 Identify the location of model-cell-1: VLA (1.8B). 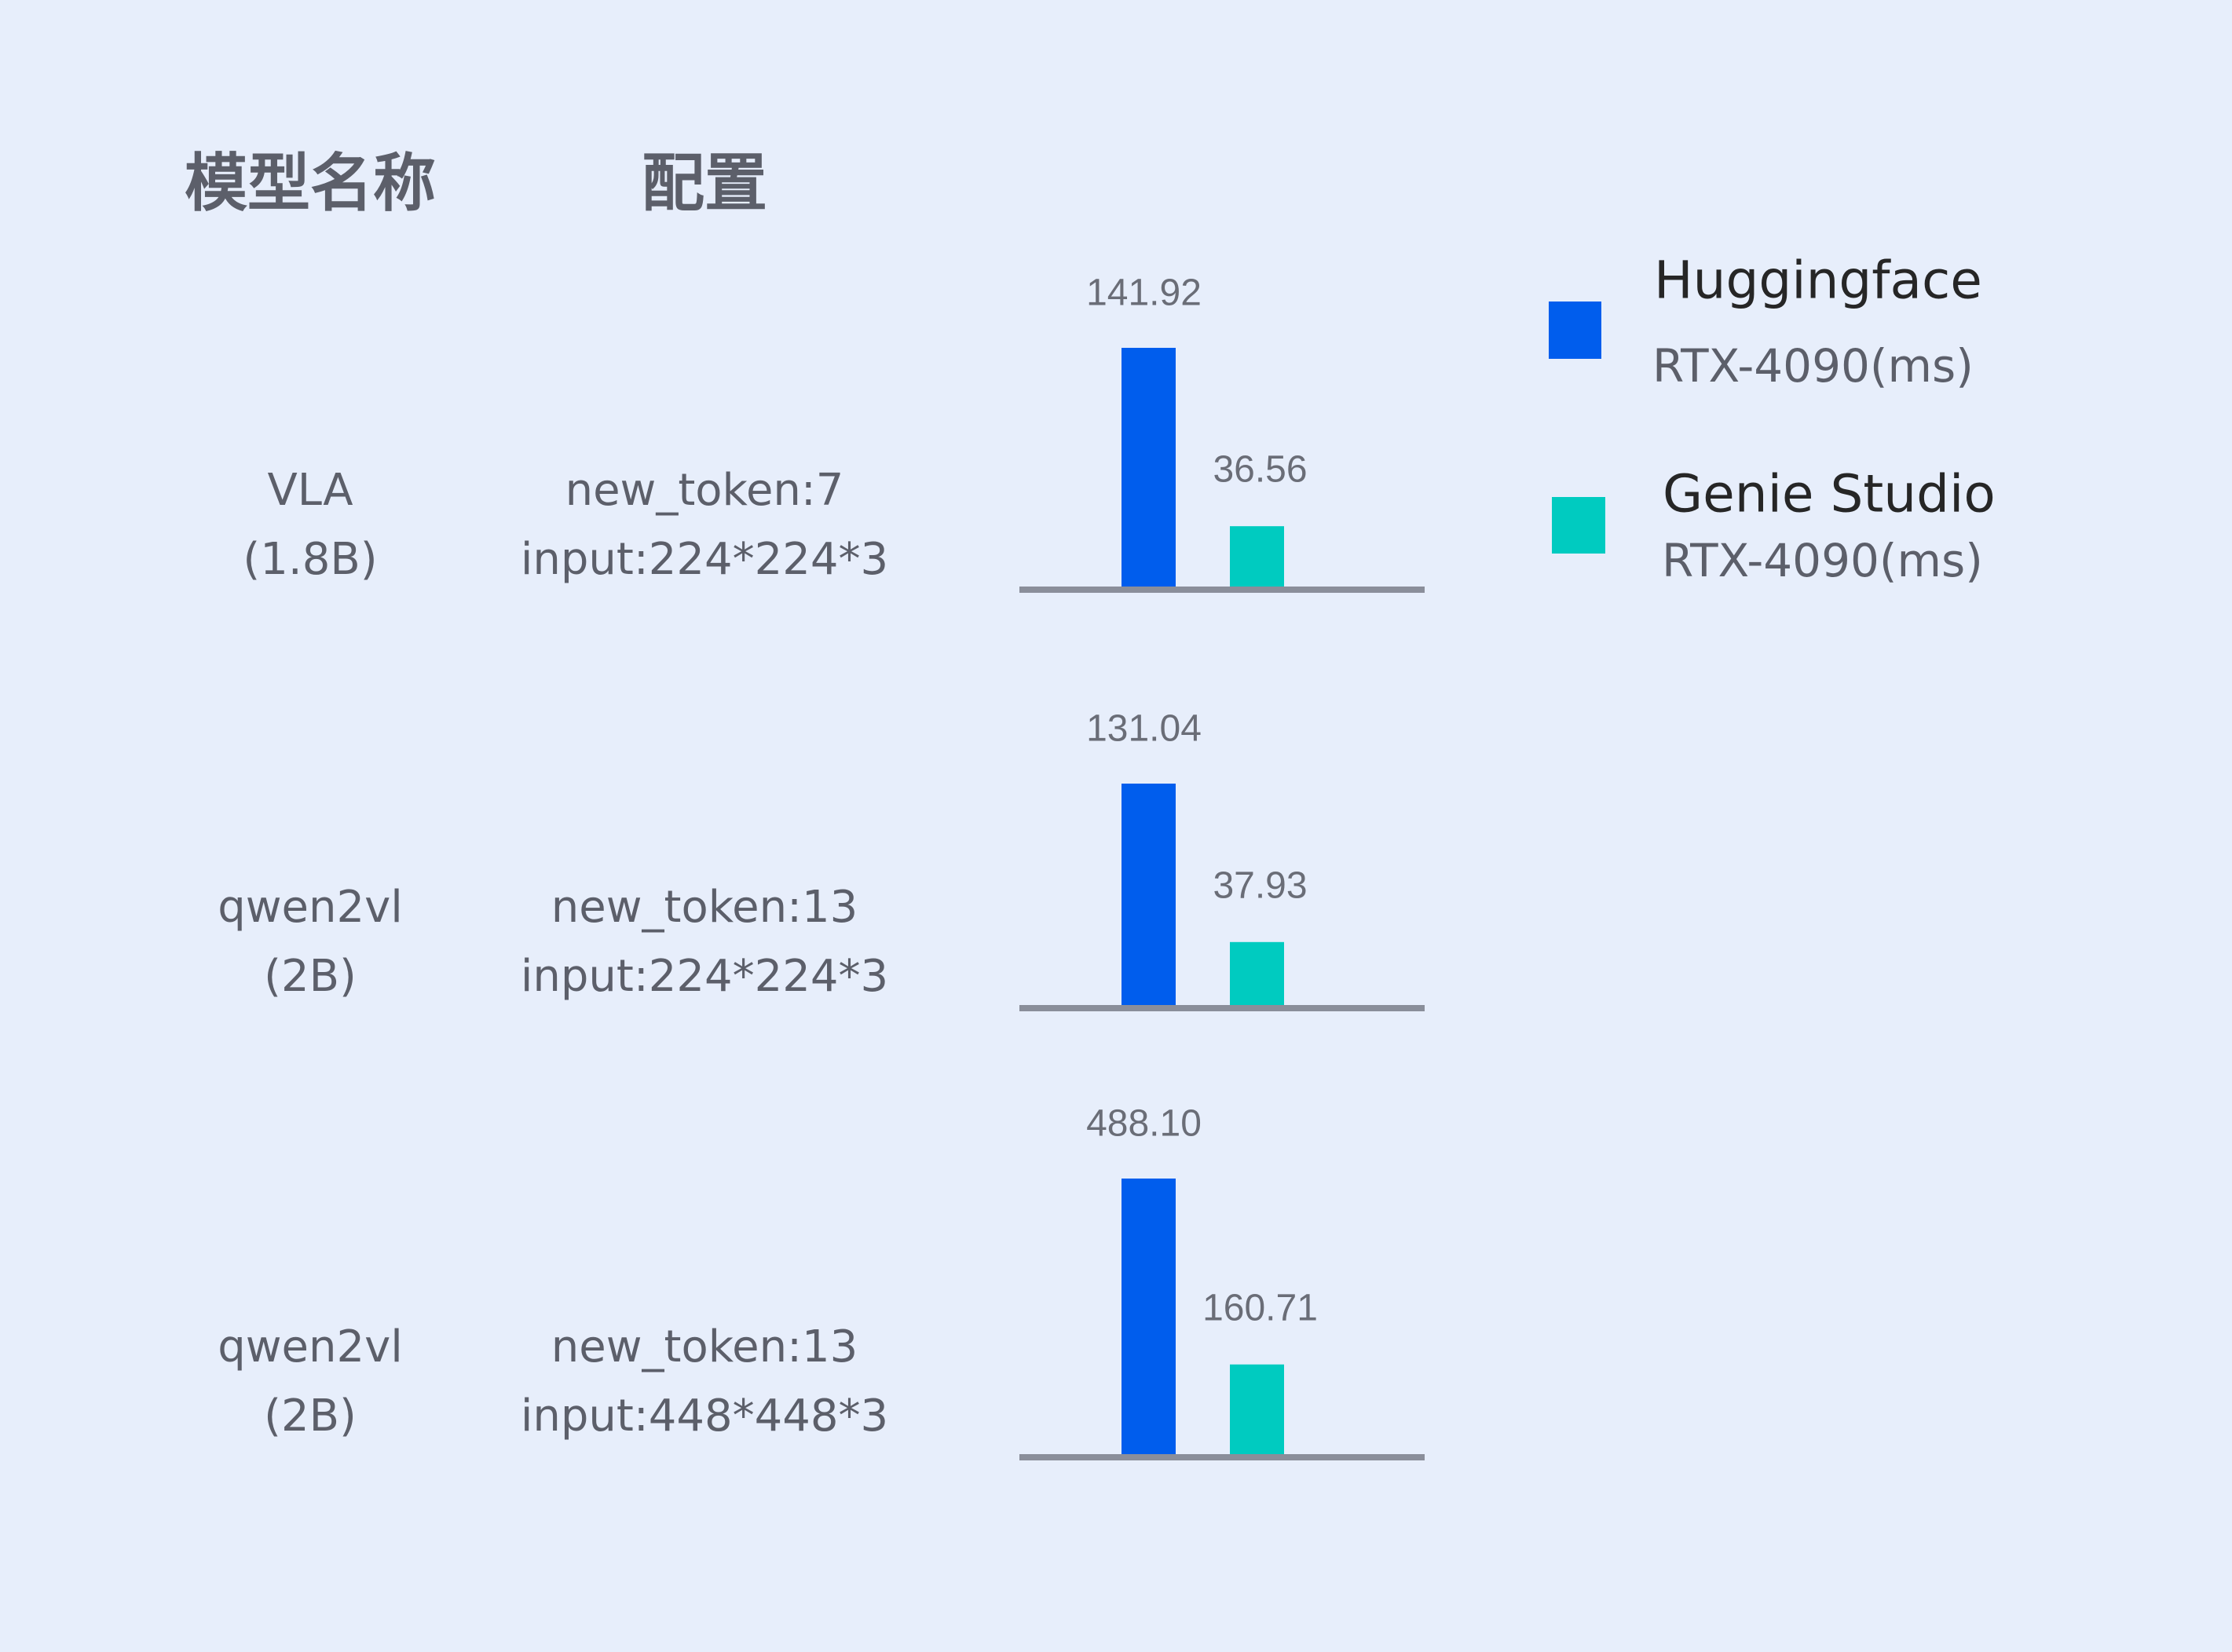
(310, 525).